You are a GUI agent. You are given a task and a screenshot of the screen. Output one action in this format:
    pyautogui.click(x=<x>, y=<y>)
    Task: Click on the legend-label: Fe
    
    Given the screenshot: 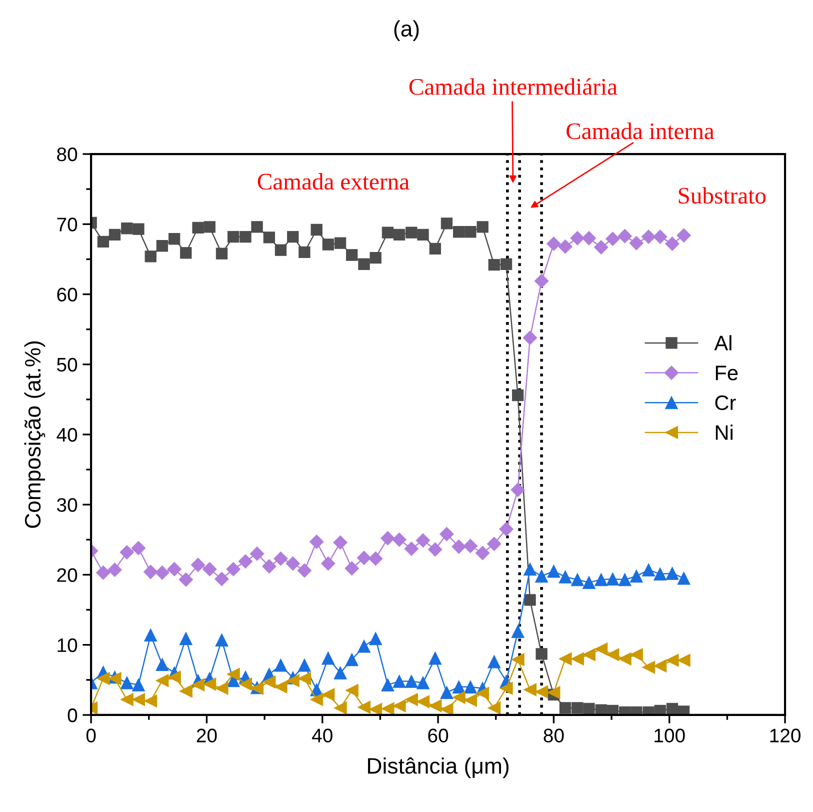 What is the action you would take?
    pyautogui.click(x=727, y=373)
    